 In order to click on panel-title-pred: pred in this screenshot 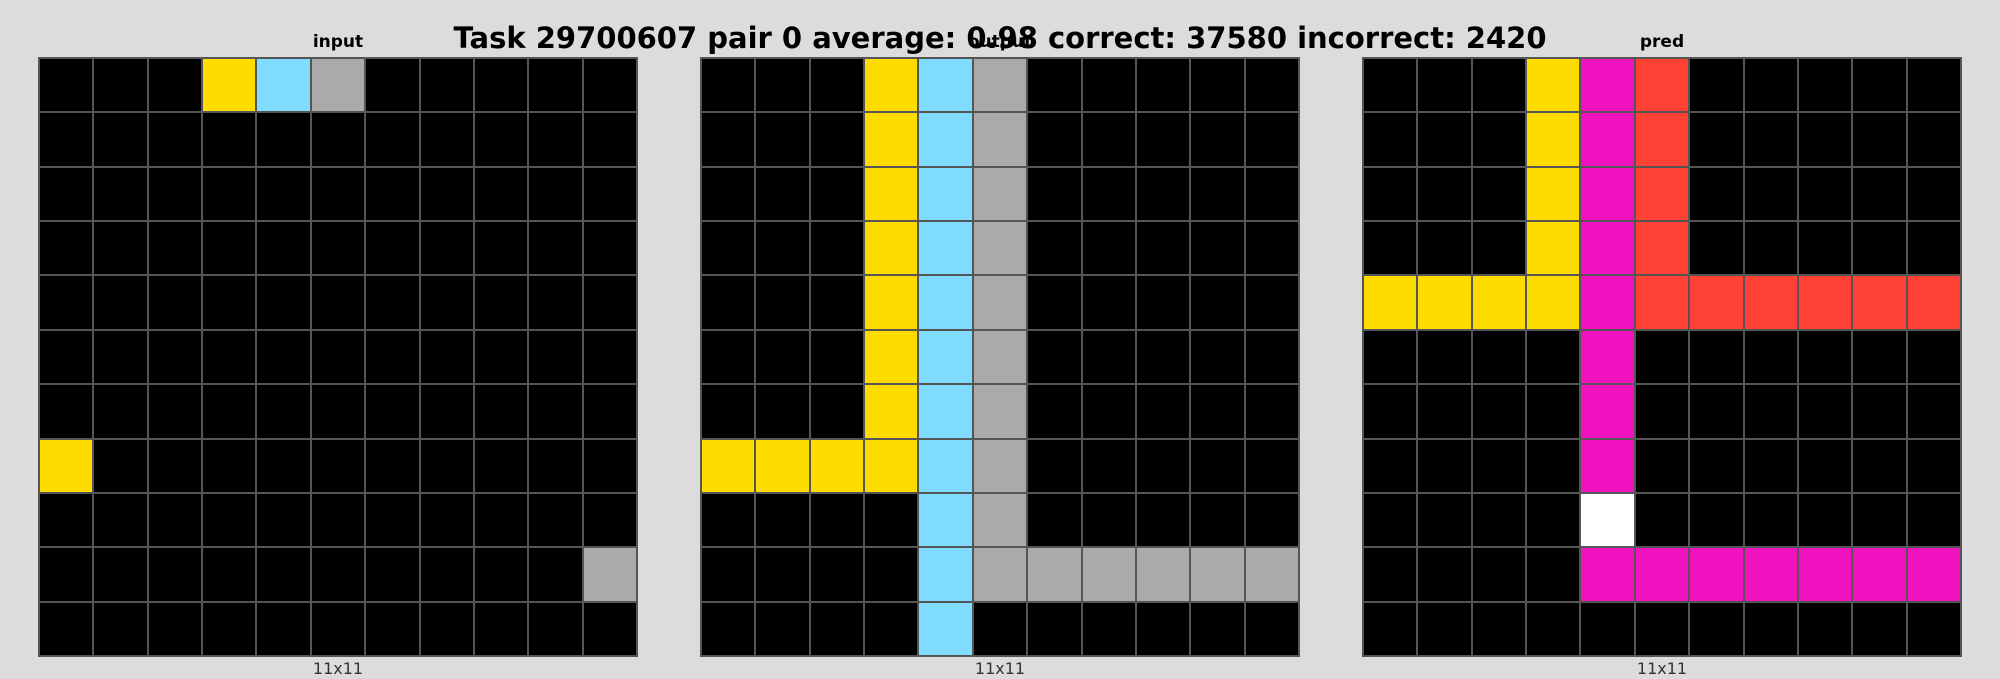, I will do `click(1662, 42)`.